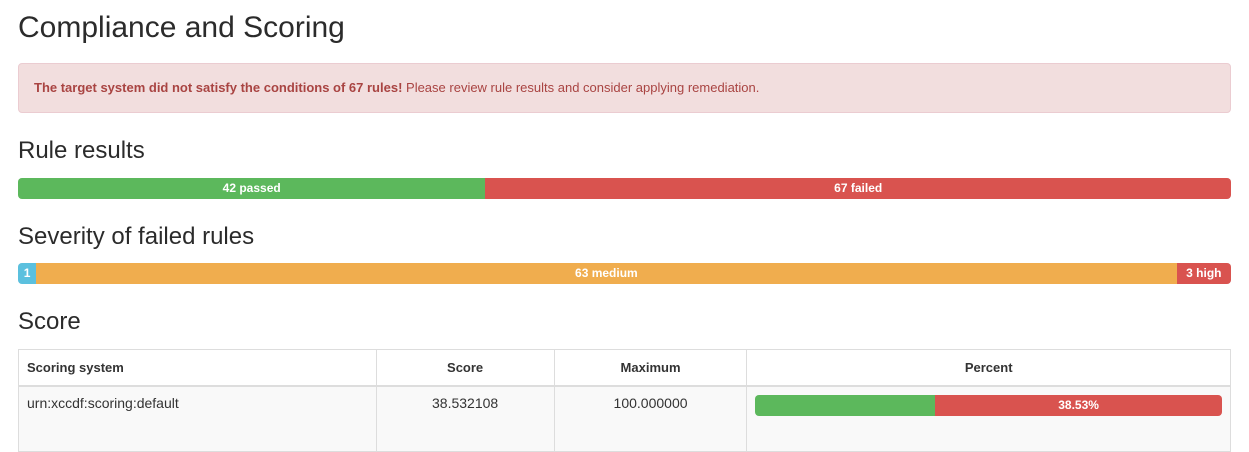  Describe the element at coordinates (49, 321) in the screenshot. I see `score-heading: Score` at that location.